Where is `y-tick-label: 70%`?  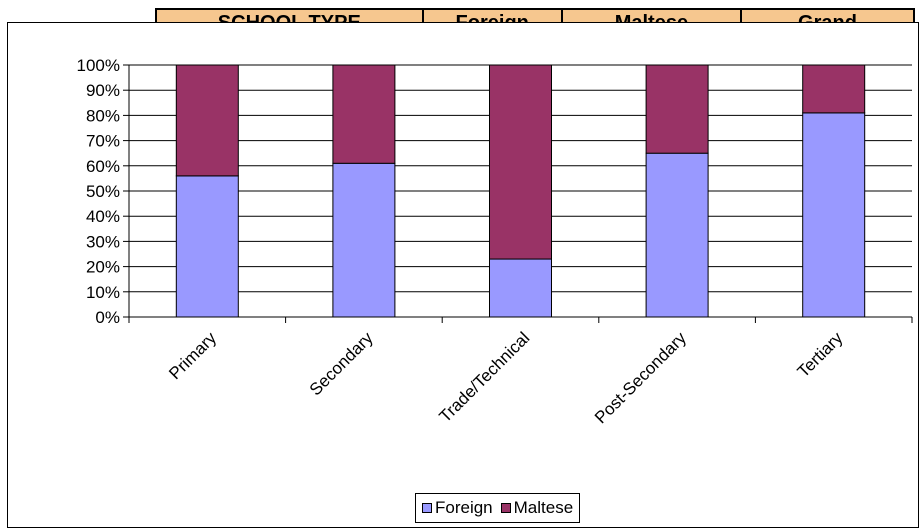
y-tick-label: 70% is located at coordinates (103, 141).